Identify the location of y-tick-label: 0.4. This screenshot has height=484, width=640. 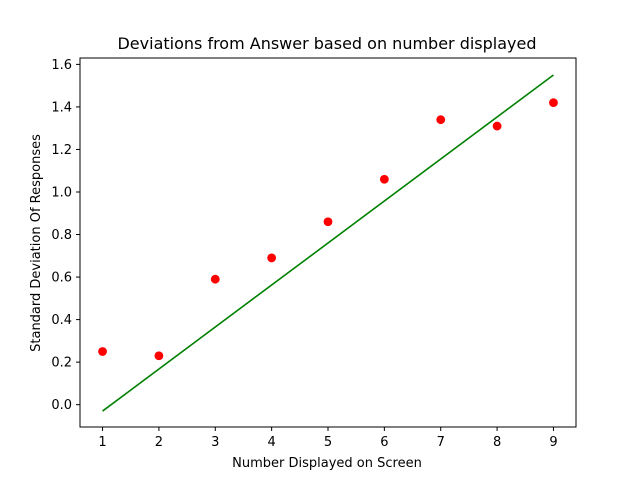
(61, 320).